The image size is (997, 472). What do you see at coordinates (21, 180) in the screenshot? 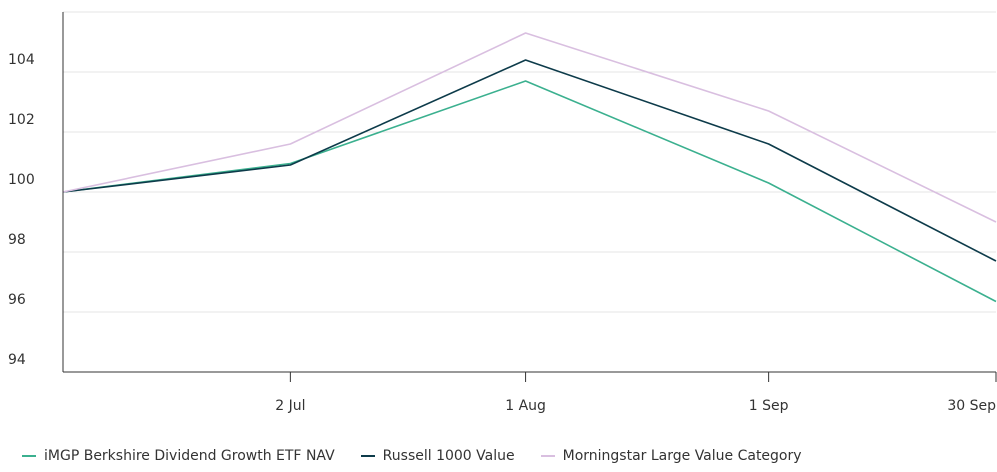
I see `y-tick-label-100: 100` at bounding box center [21, 180].